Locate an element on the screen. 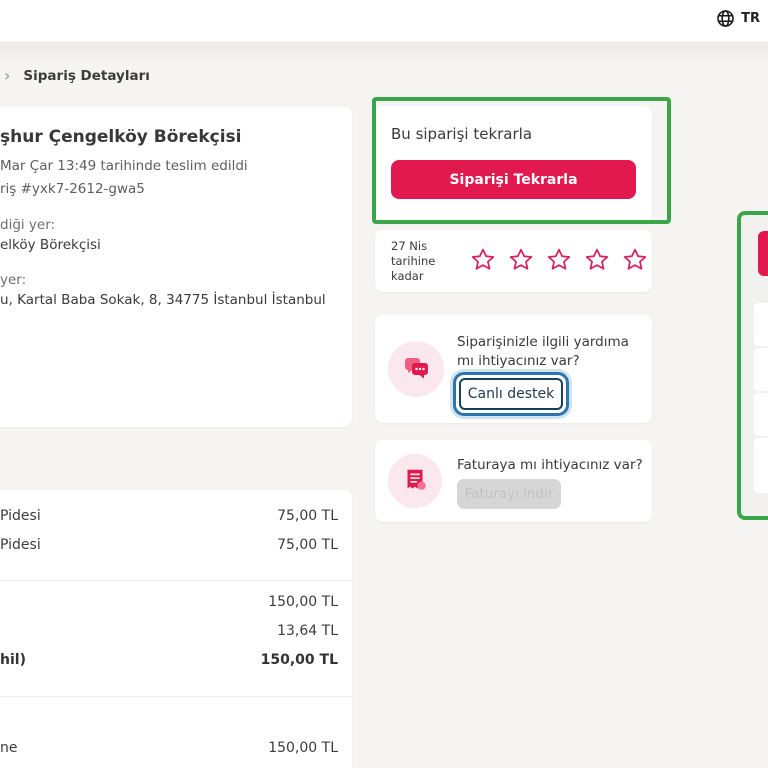 The image size is (768, 768). reorder-card: Bu siparişi tekrarla Siparişi Tekrarla is located at coordinates (513, 164).